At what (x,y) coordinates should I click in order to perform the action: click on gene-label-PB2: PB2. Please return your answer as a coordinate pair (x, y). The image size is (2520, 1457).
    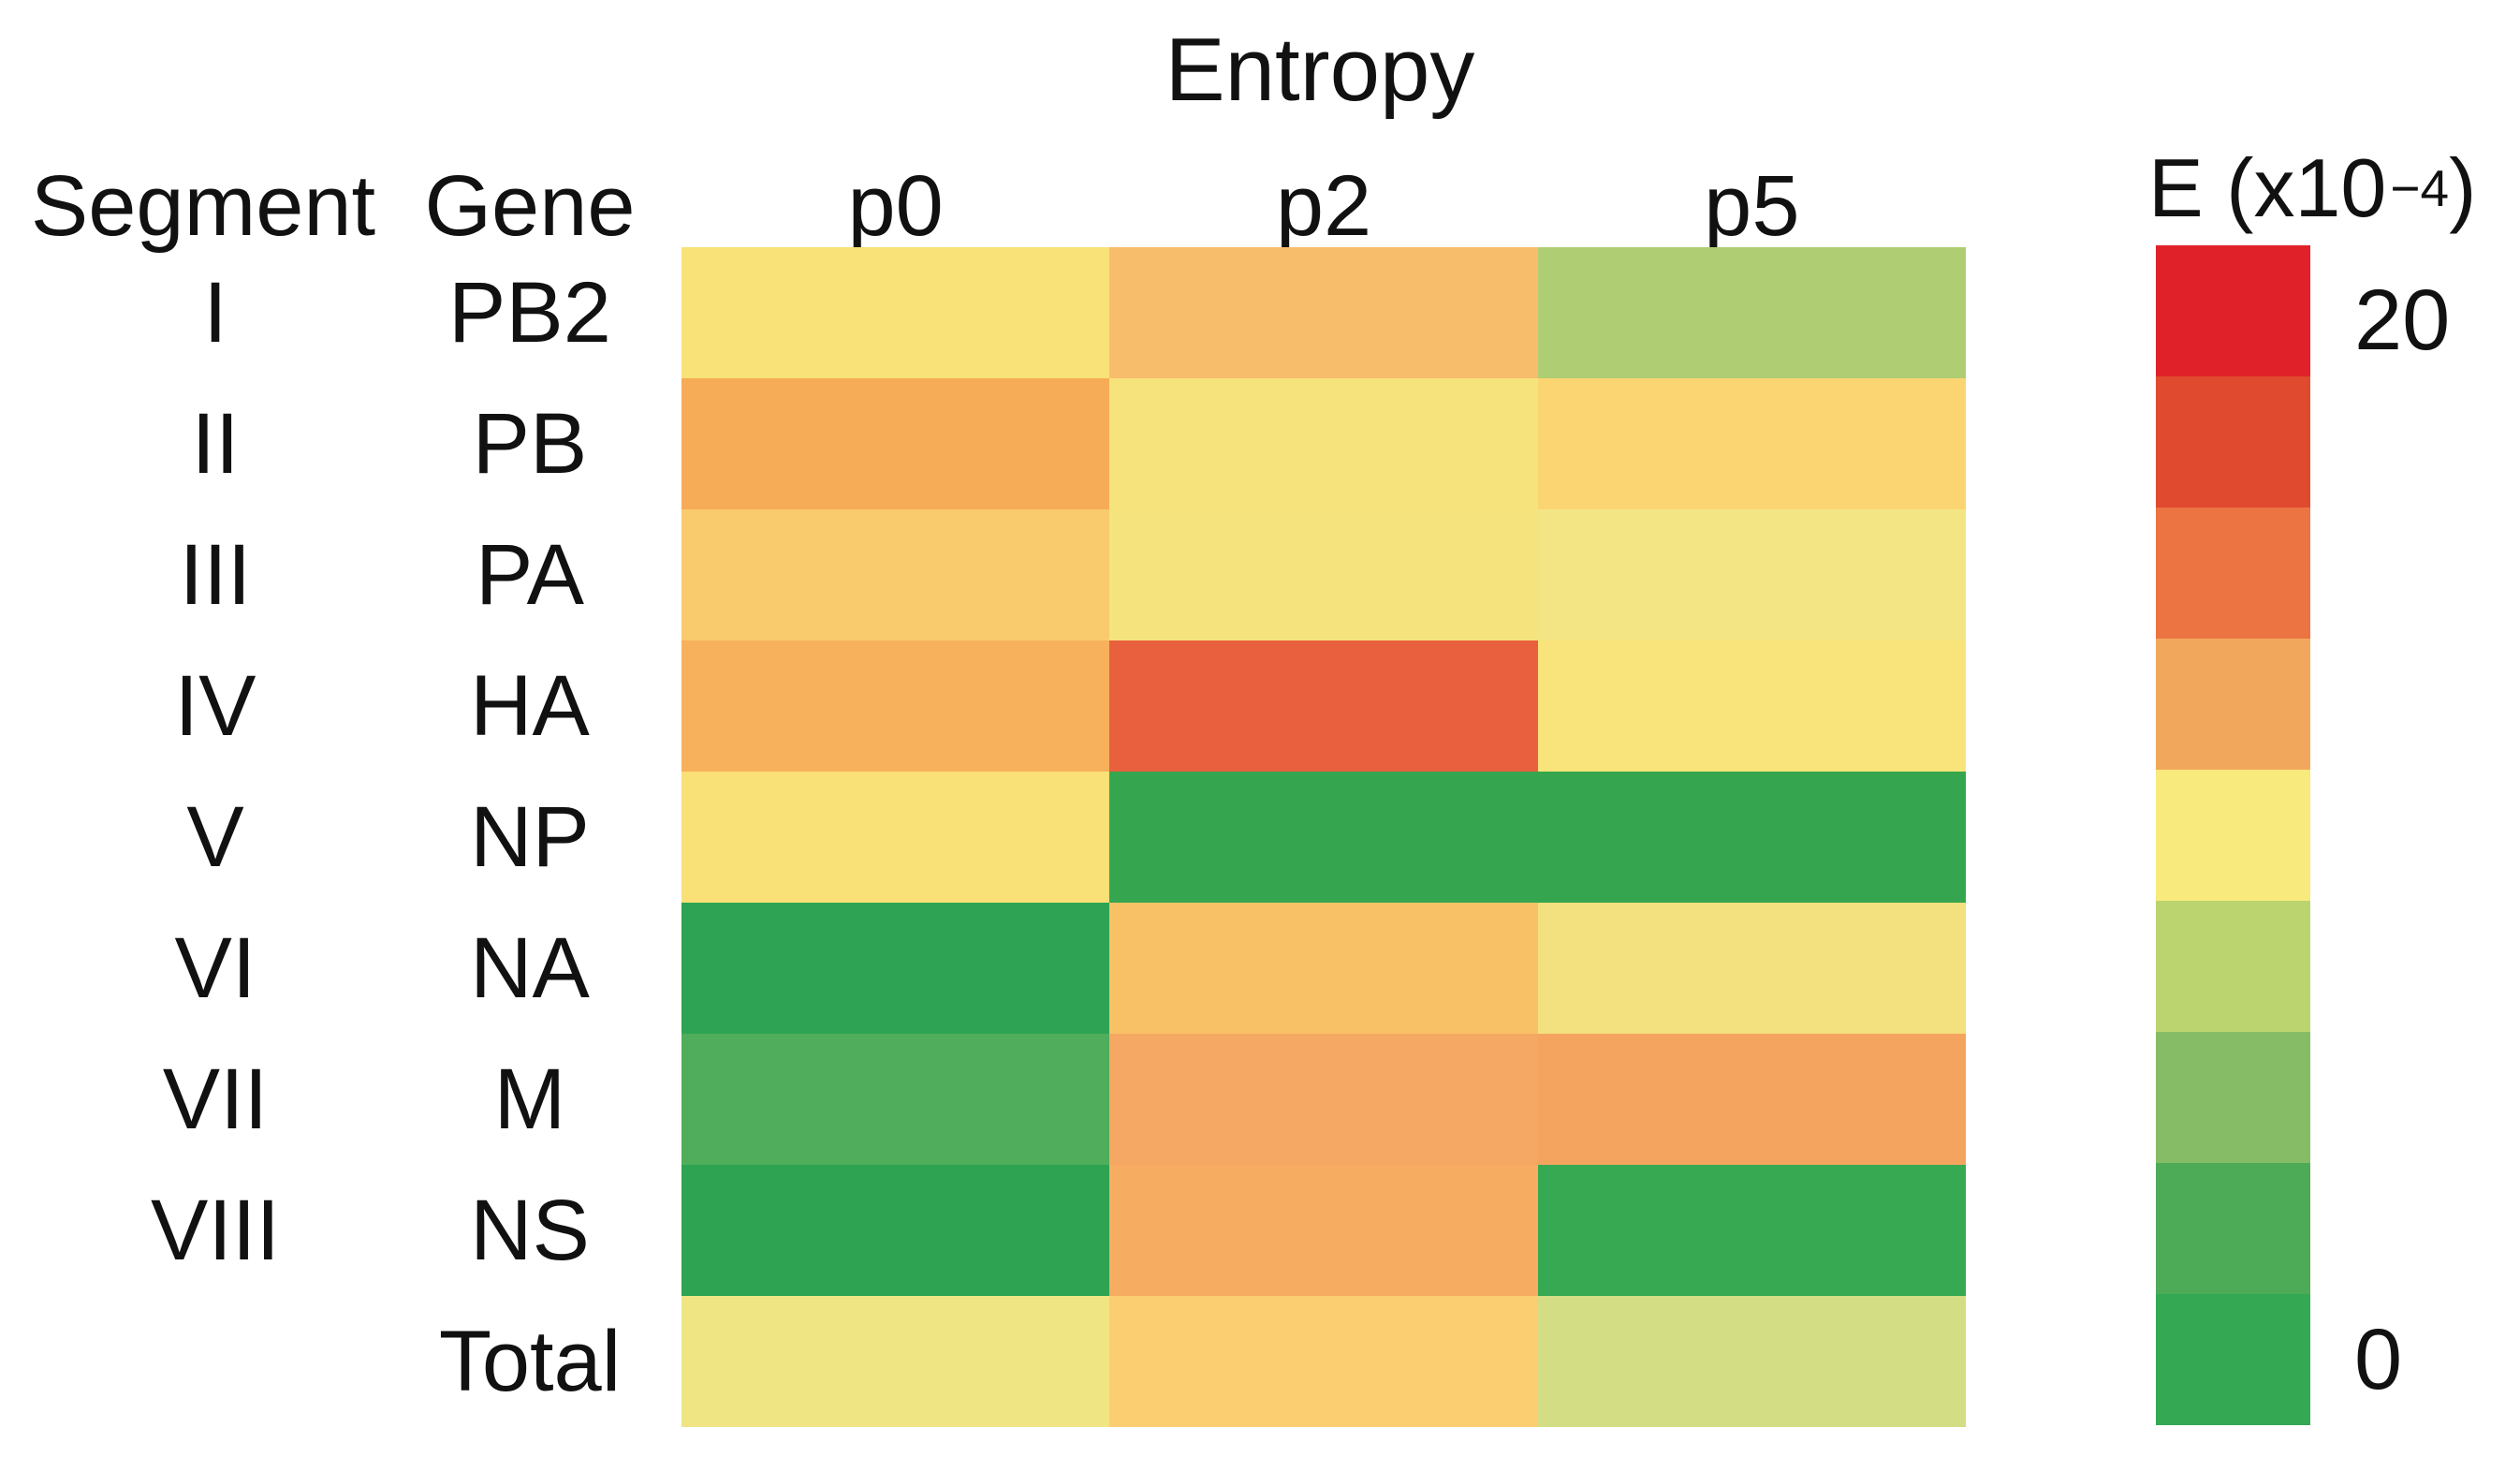
    Looking at the image, I should click on (529, 313).